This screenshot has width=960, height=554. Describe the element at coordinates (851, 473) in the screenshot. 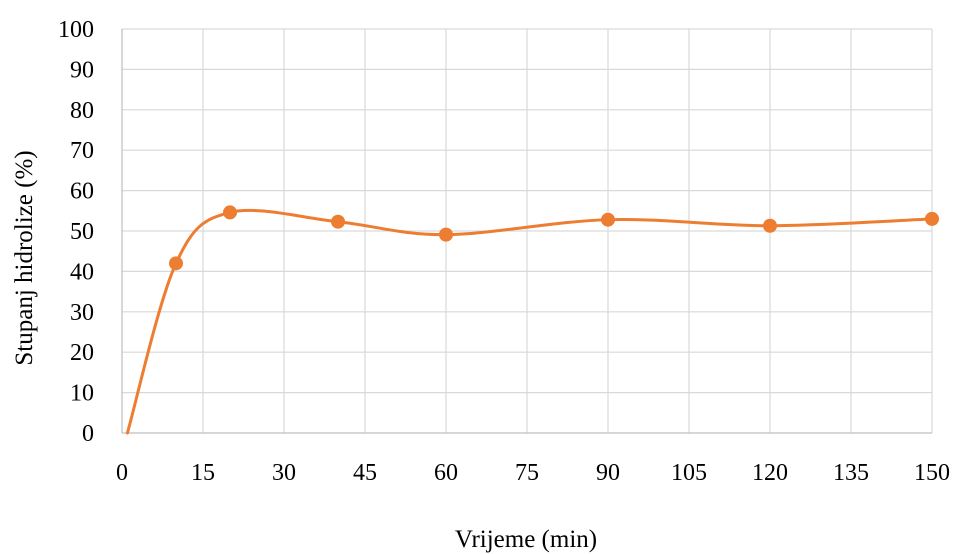

I see `x-tick-label: 135` at that location.